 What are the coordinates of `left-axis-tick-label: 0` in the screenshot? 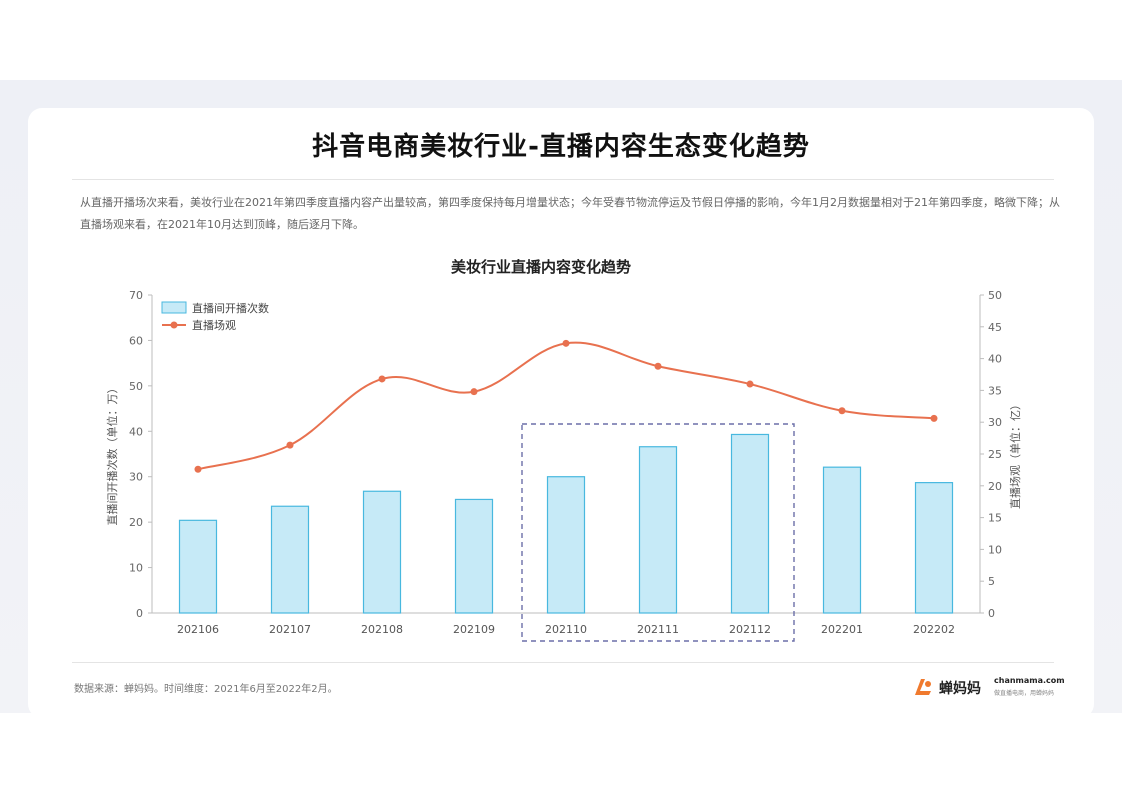 It's located at (139, 613).